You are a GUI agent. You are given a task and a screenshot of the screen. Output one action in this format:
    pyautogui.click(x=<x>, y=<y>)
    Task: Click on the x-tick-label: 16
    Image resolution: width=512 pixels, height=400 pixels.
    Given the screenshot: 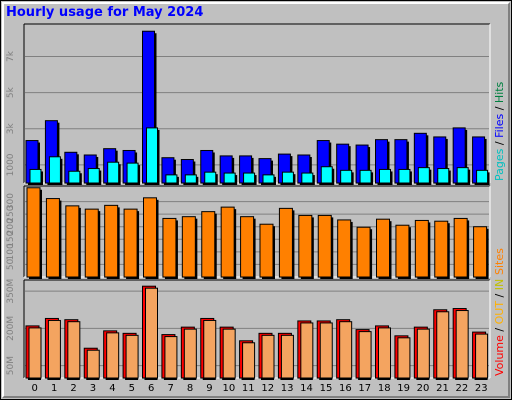 What is the action you would take?
    pyautogui.click(x=345, y=388)
    